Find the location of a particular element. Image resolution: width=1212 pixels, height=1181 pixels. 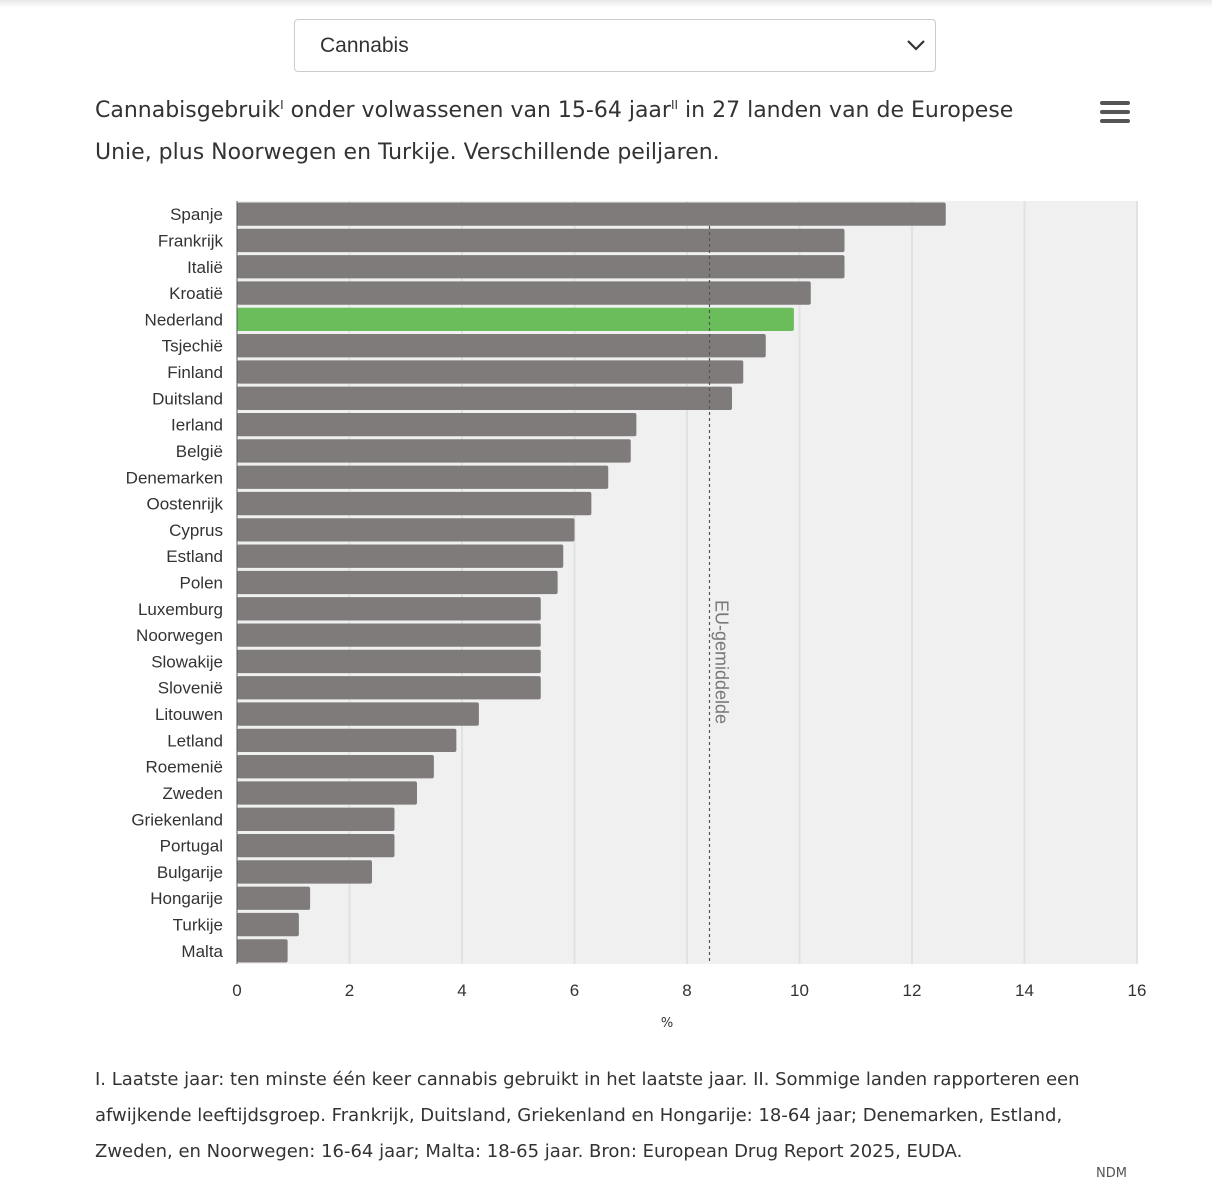

x-tick-label: 6 is located at coordinates (574, 990).